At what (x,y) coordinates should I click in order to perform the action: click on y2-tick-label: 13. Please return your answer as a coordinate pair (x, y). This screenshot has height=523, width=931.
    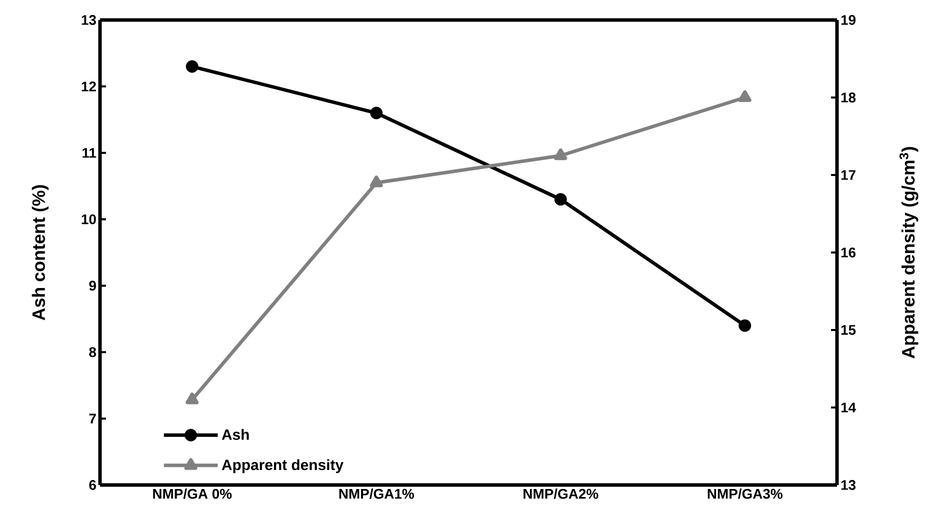
    Looking at the image, I should click on (848, 485).